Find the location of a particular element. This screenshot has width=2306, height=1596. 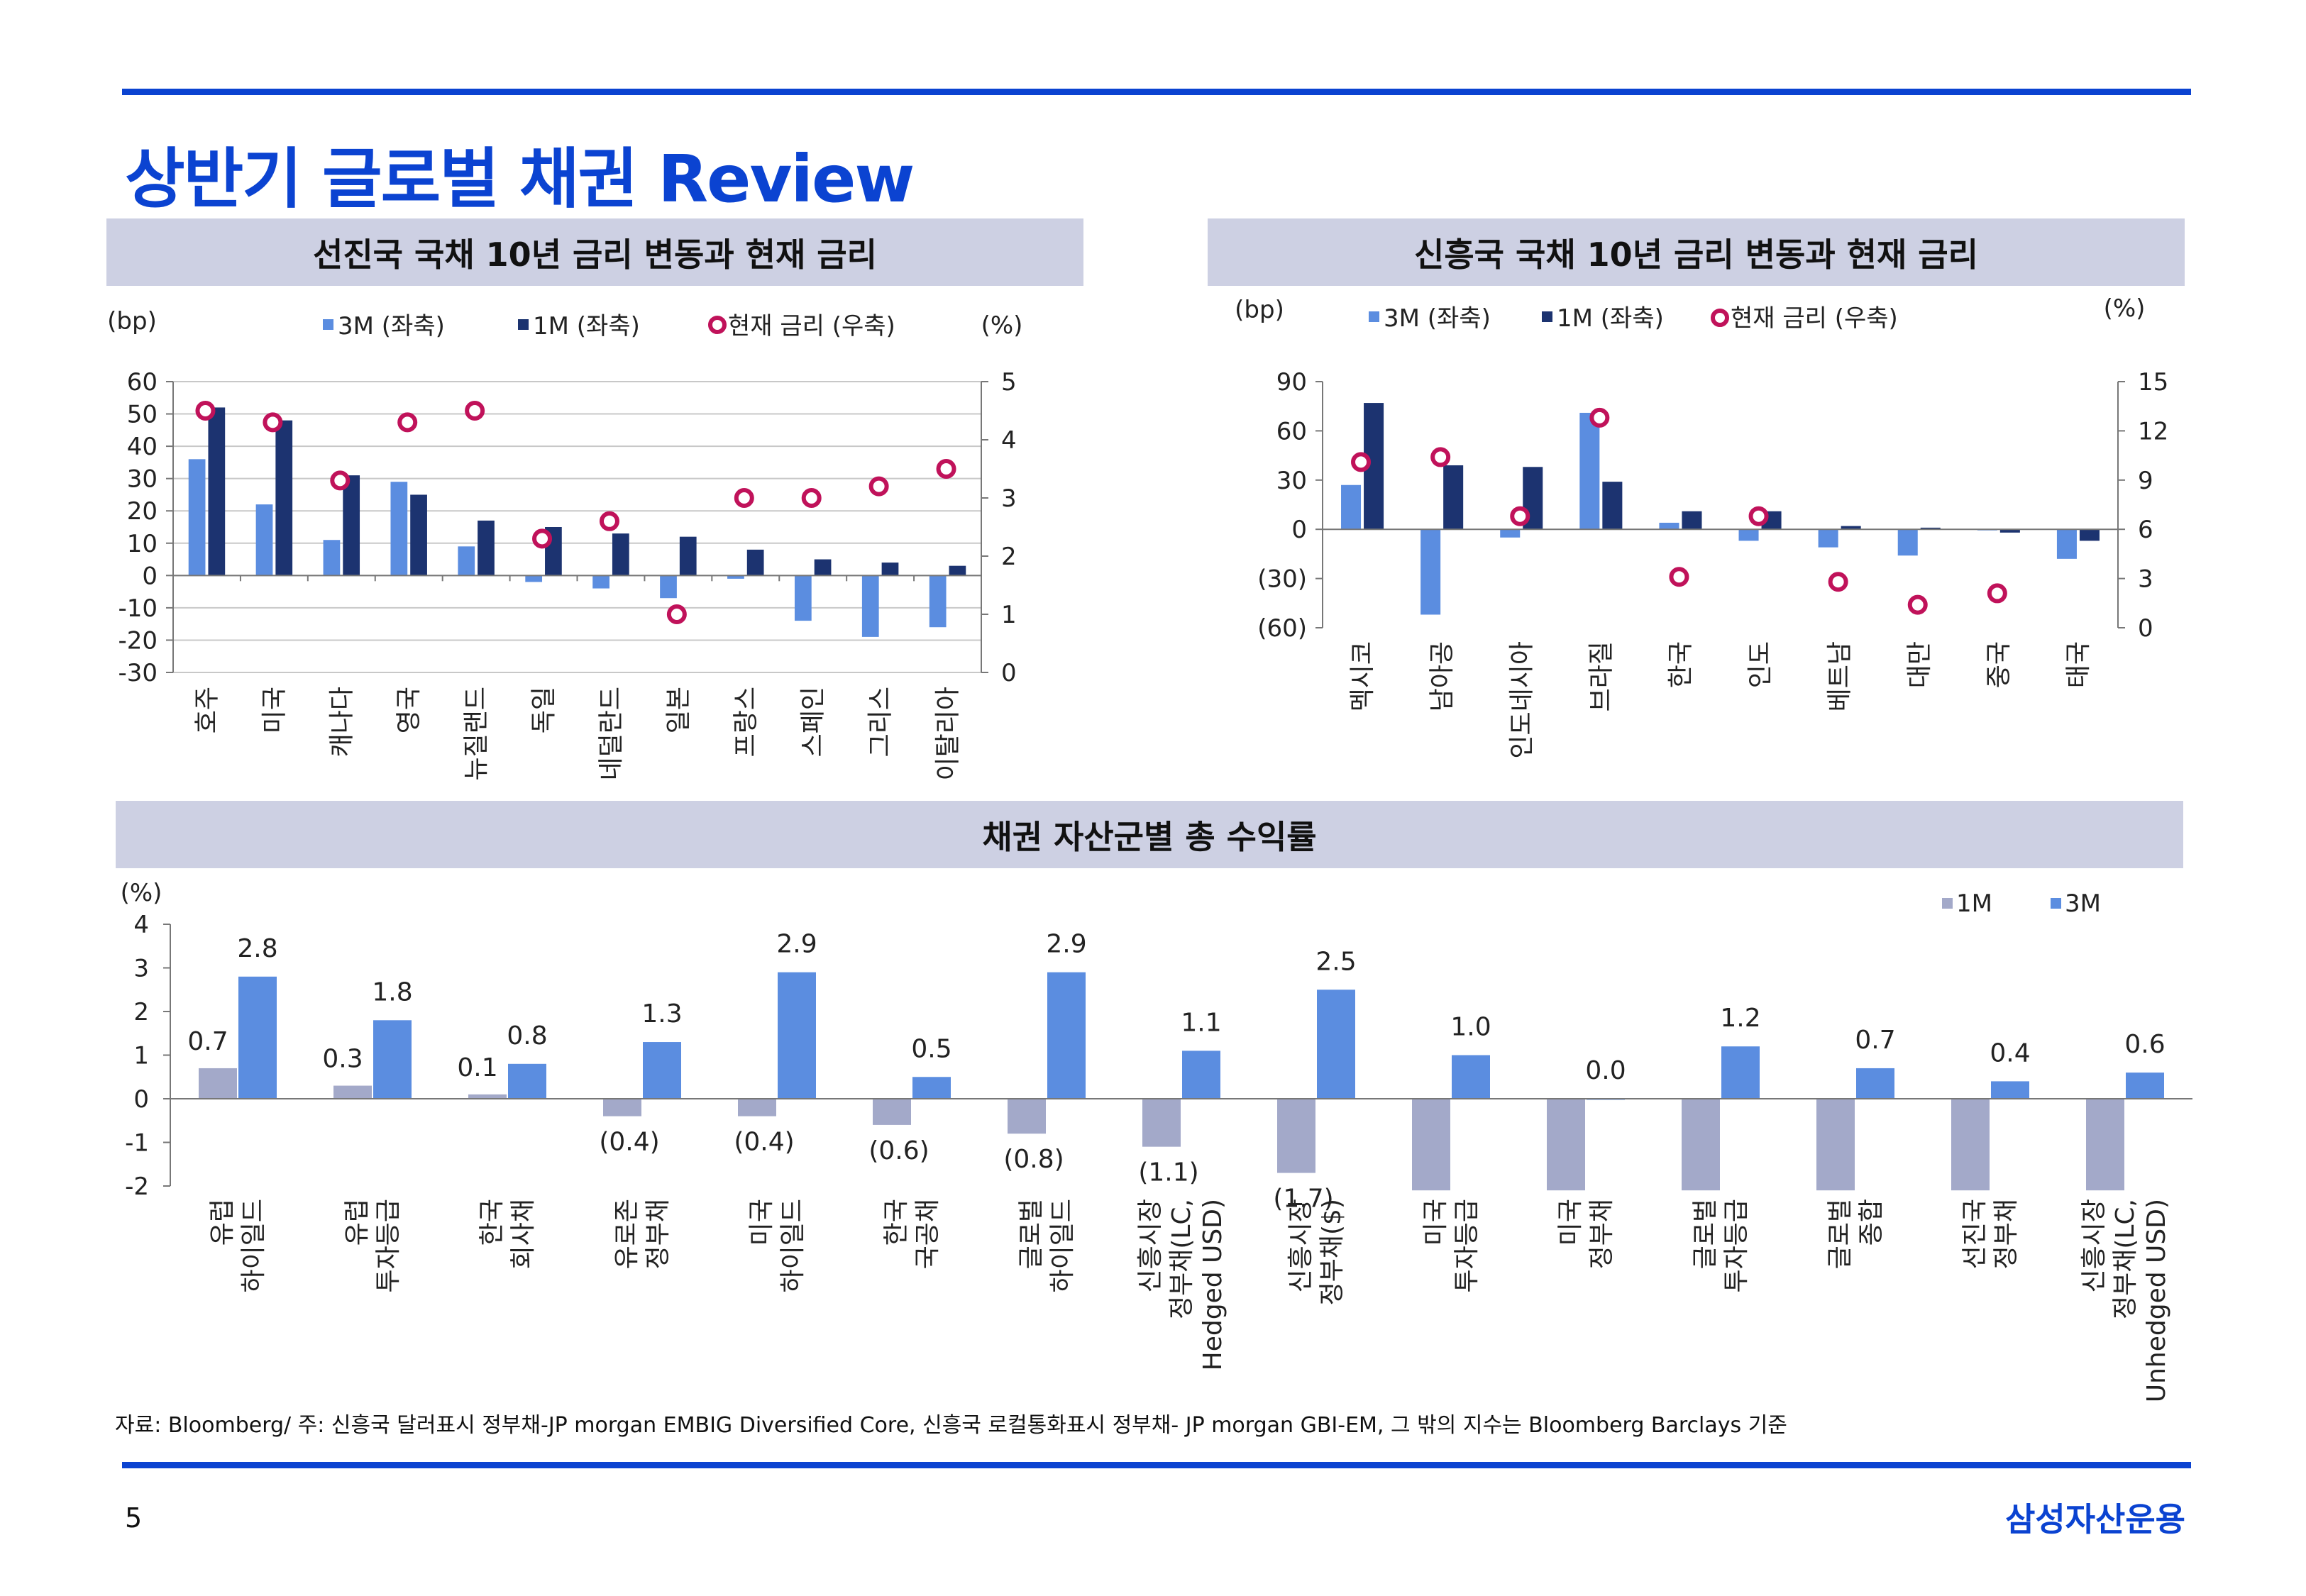

category-label: 멕시코 is located at coordinates (1362, 676).